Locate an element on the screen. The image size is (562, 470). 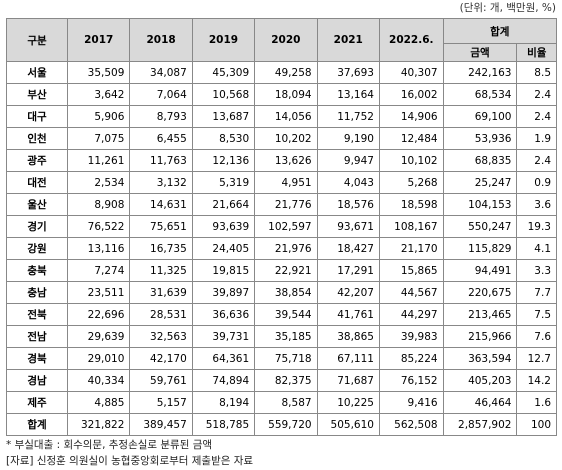
header-cell: 구분 is located at coordinates (37, 40).